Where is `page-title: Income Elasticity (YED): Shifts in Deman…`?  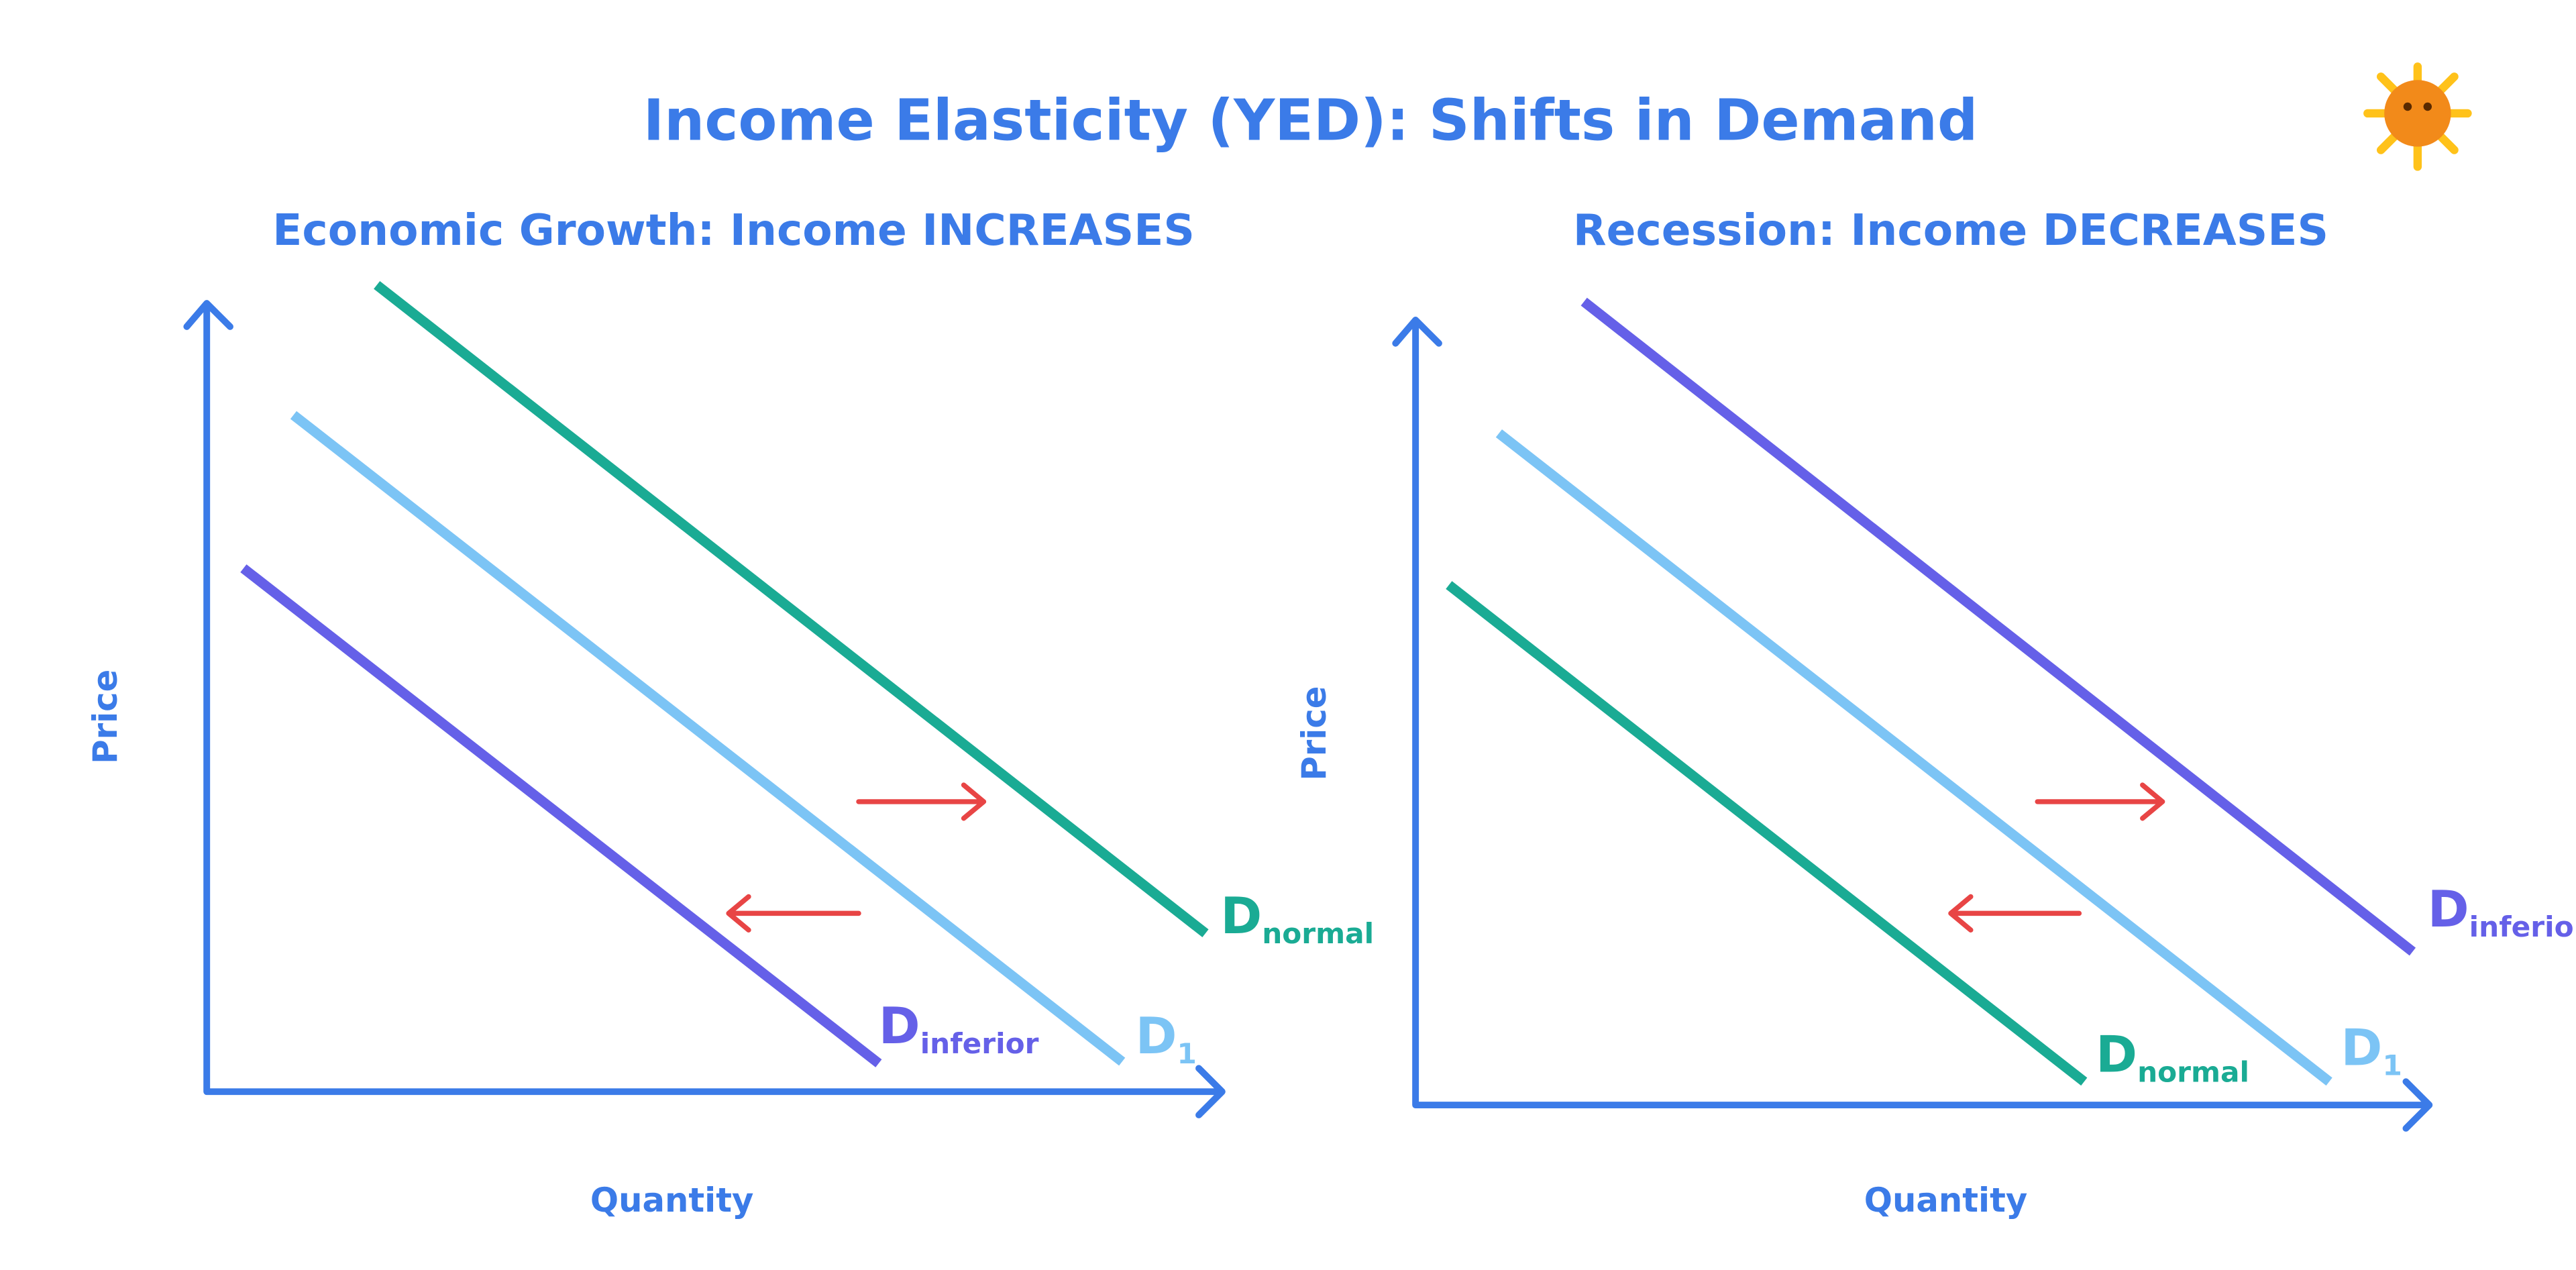 page-title: Income Elasticity (YED): Shifts in Deman… is located at coordinates (1310, 121).